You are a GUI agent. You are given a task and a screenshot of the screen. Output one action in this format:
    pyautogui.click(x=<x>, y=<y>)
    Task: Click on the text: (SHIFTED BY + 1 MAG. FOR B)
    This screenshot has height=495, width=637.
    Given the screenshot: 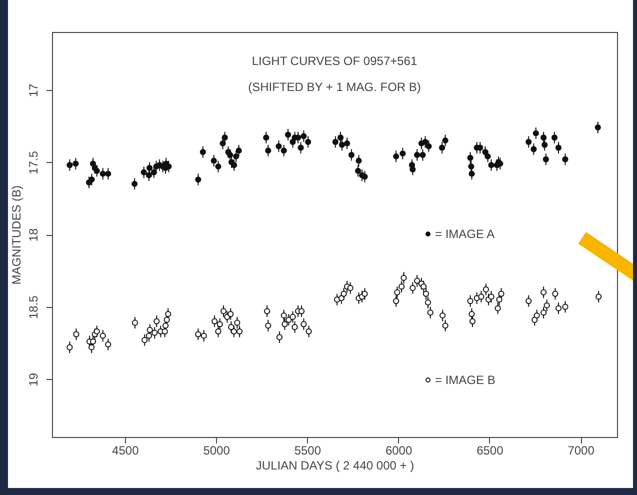 What is the action you would take?
    pyautogui.click(x=334, y=87)
    